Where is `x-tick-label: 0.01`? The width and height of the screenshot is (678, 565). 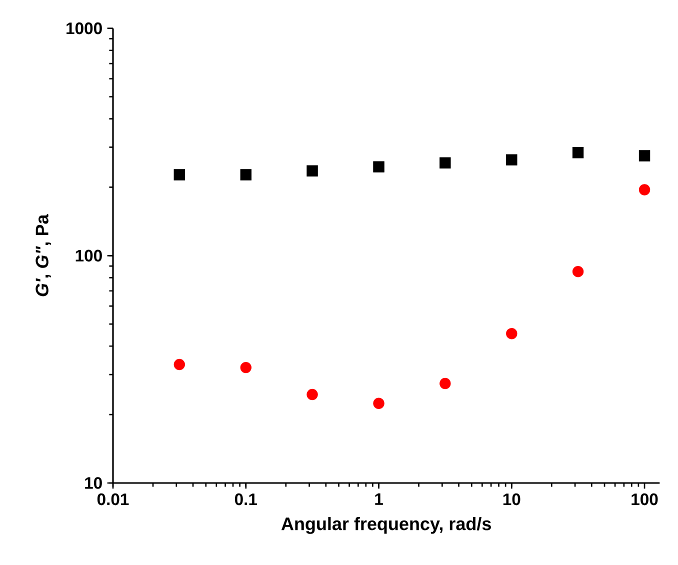
x-tick-label: 0.01 is located at coordinates (113, 499).